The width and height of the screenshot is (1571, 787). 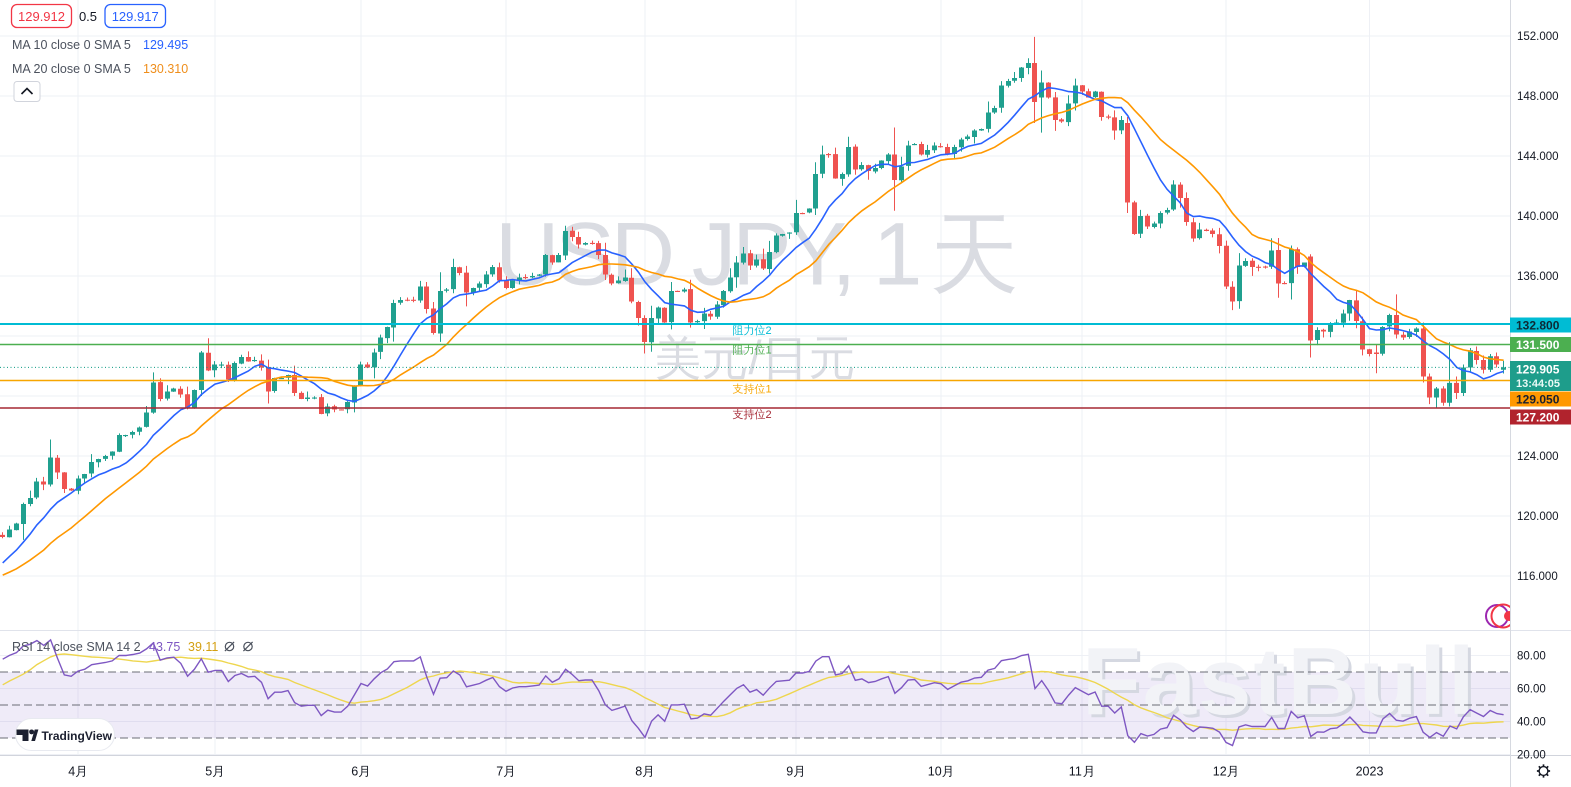 I want to click on svg-text: 13:44:05, so click(x=1538, y=384).